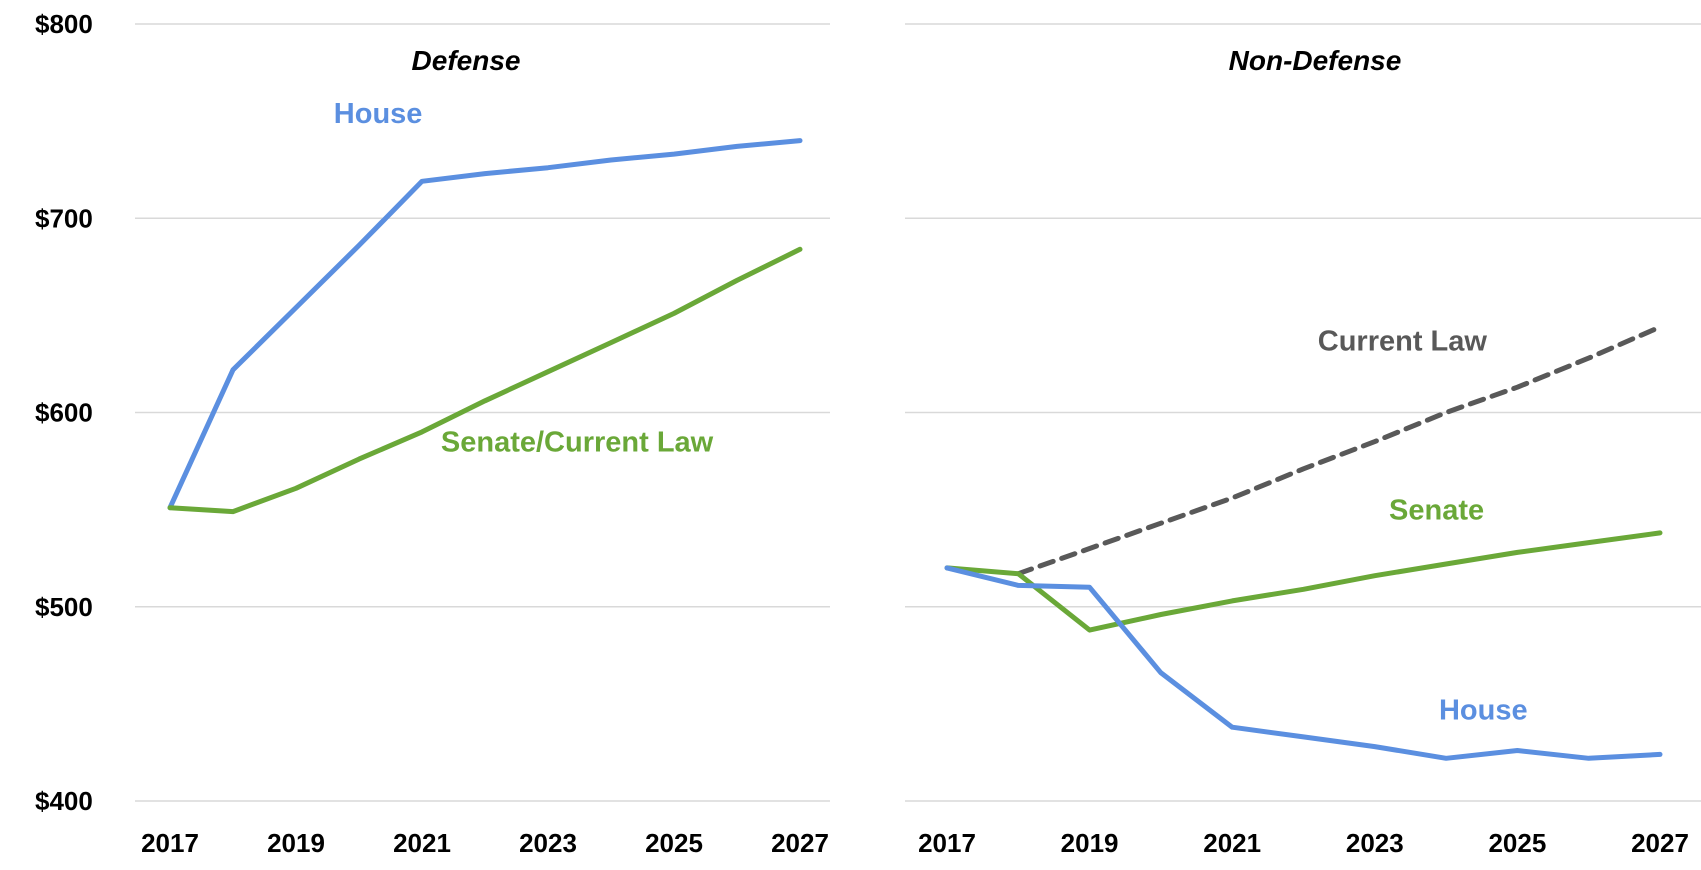  Describe the element at coordinates (64, 218) in the screenshot. I see `y-tick-label: $700` at that location.